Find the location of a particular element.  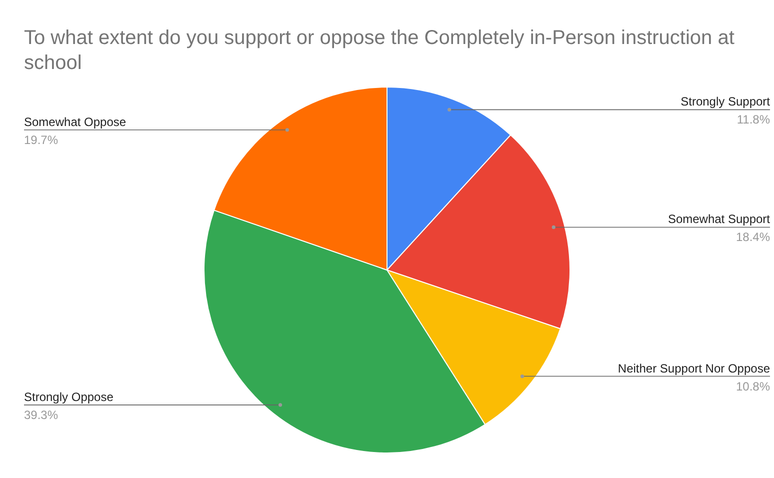

data-label: 18.4% is located at coordinates (753, 237).